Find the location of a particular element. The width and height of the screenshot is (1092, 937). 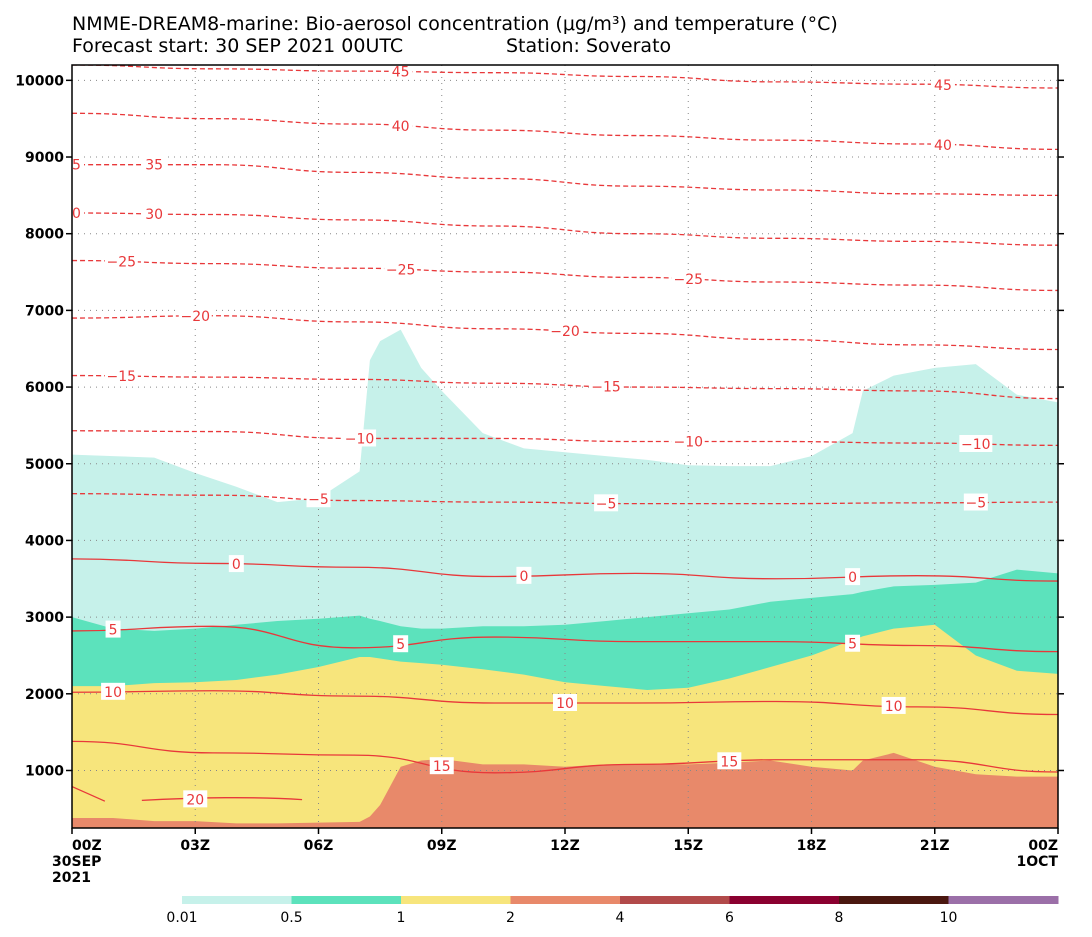

y-tick-label: 10000 is located at coordinates (39, 81).